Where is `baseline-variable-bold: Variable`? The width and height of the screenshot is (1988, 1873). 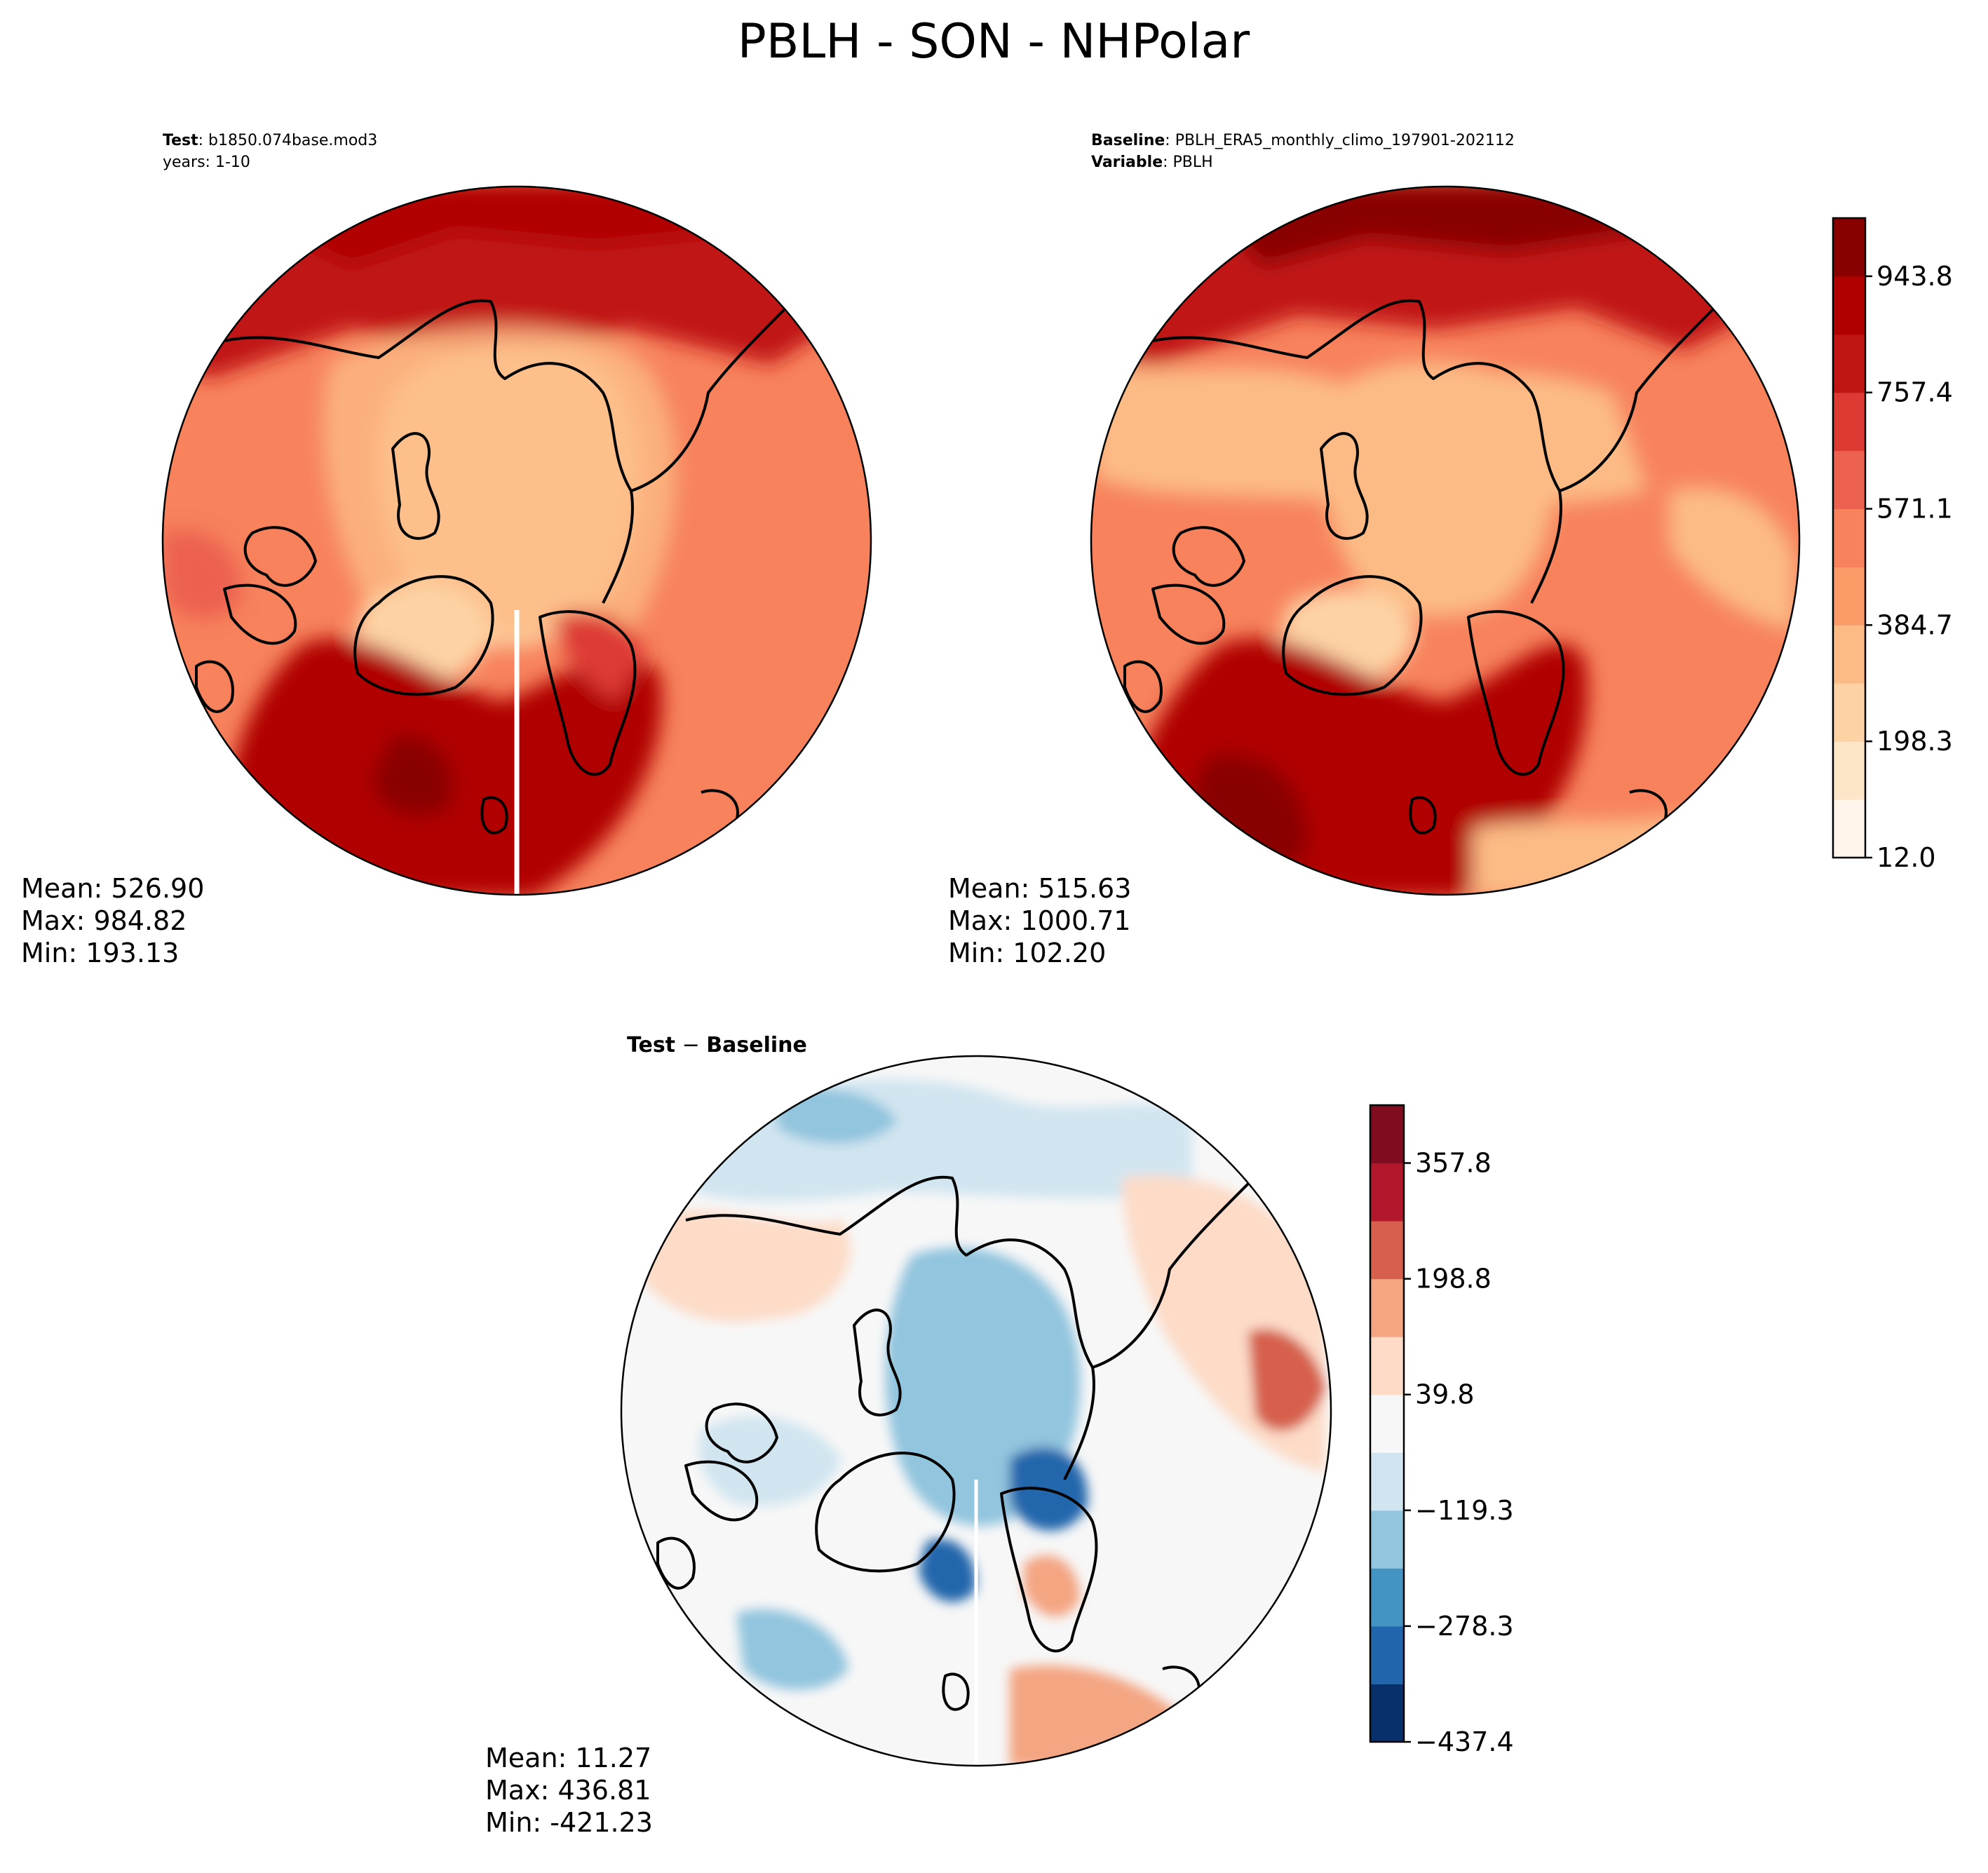
baseline-variable-bold: Variable is located at coordinates (1127, 162).